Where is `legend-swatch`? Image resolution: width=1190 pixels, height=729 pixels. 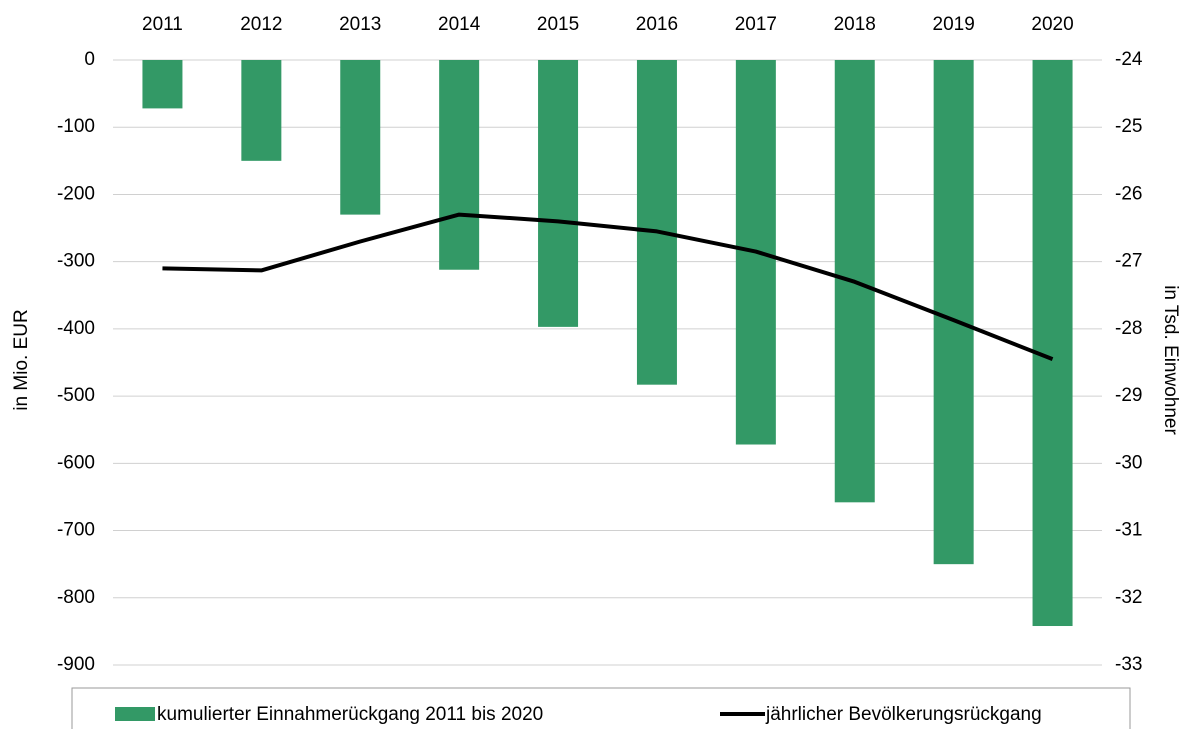 legend-swatch is located at coordinates (135, 714).